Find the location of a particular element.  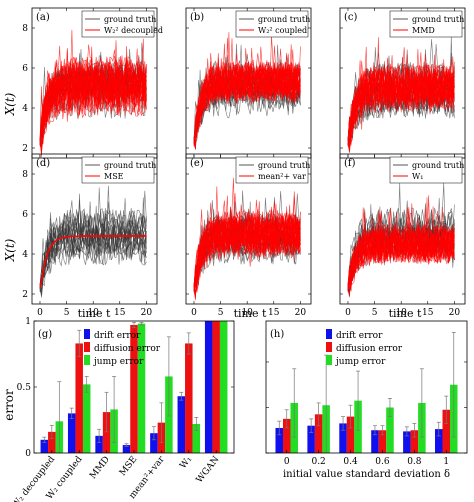

legend-label-model: W₂² coupled is located at coordinates (282, 30).